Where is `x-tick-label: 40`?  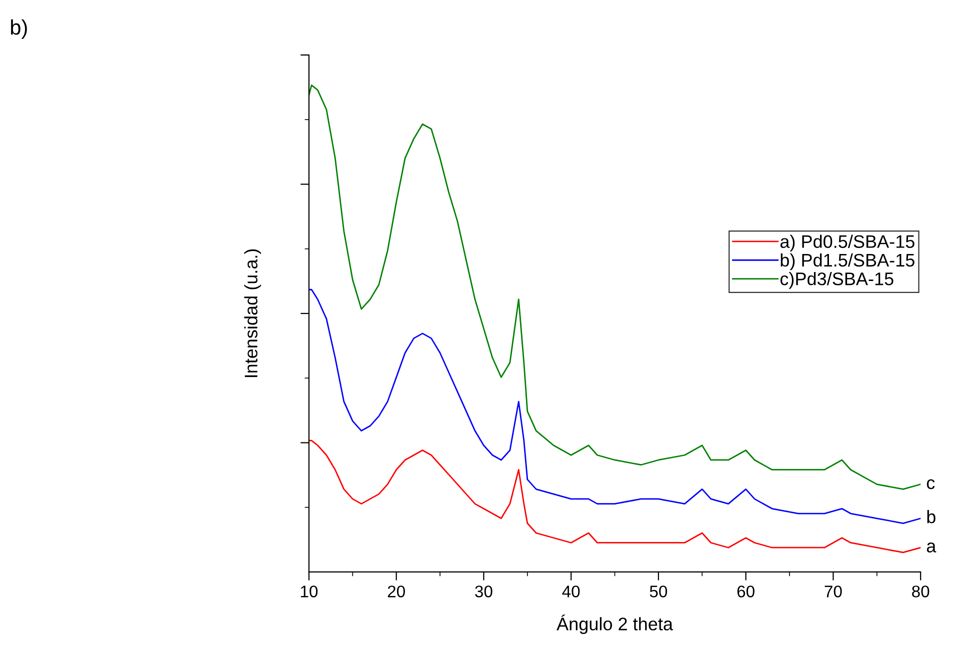
x-tick-label: 40 is located at coordinates (571, 592).